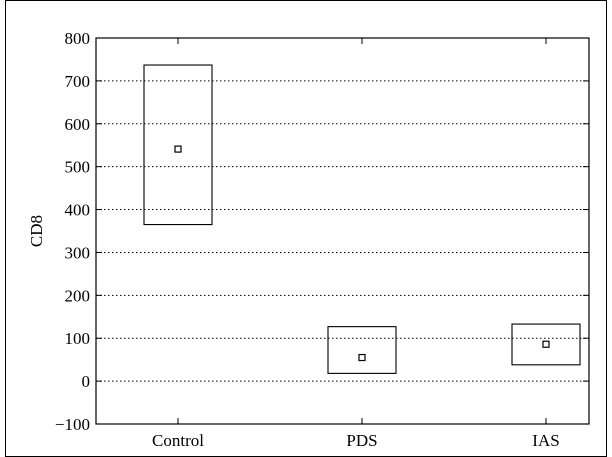  Describe the element at coordinates (86, 381) in the screenshot. I see `y-tick-label: 0` at that location.